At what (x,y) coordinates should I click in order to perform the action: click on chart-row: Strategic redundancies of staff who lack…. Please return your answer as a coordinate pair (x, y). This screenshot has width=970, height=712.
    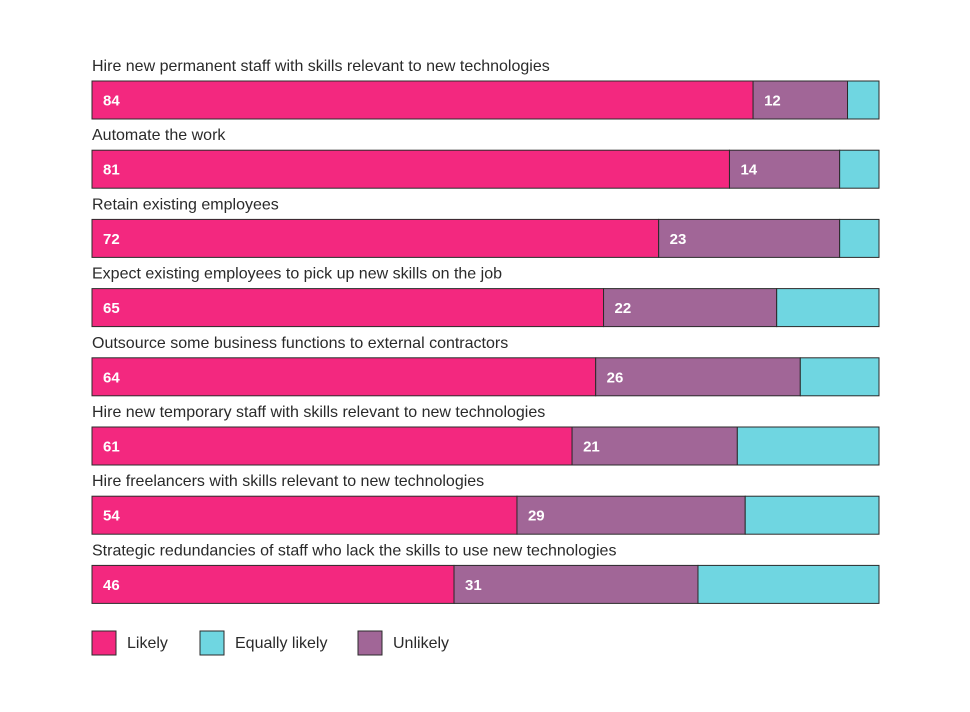
    Looking at the image, I should click on (485, 573).